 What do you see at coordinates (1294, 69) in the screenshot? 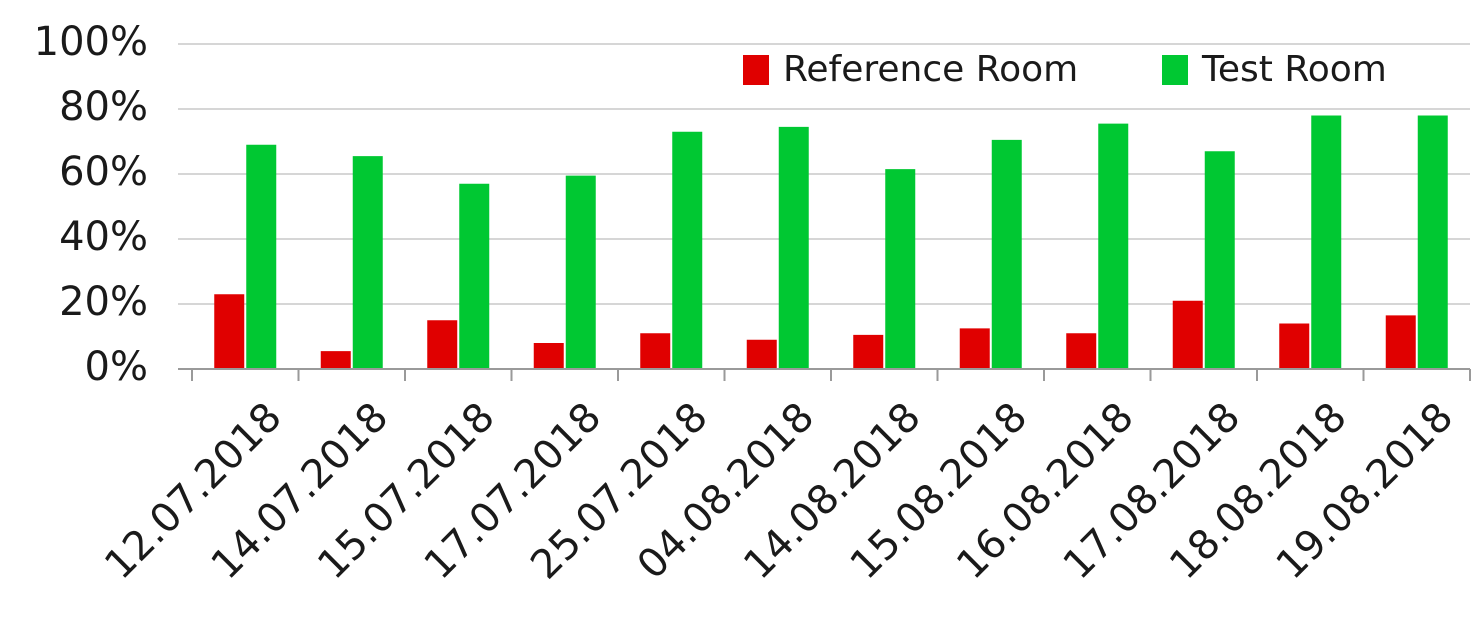
I see `legend-label-test-room: Test Room` at bounding box center [1294, 69].